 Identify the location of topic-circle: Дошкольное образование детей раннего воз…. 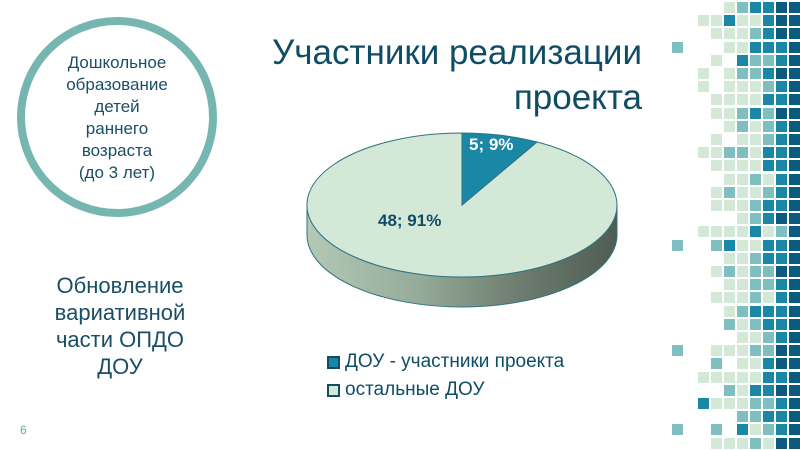
(117, 117).